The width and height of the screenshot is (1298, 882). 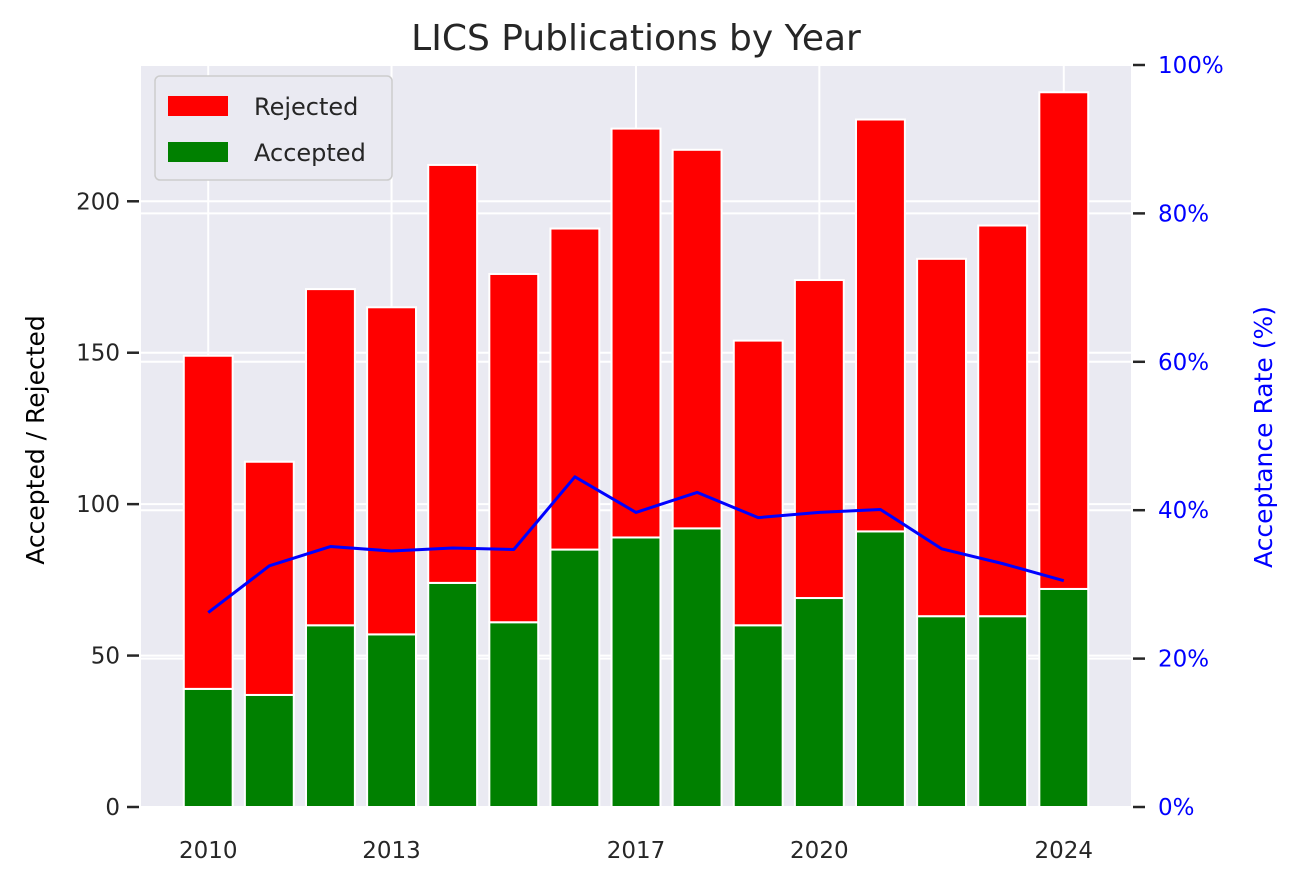 What do you see at coordinates (819, 851) in the screenshot?
I see `x-tick-label: 2020` at bounding box center [819, 851].